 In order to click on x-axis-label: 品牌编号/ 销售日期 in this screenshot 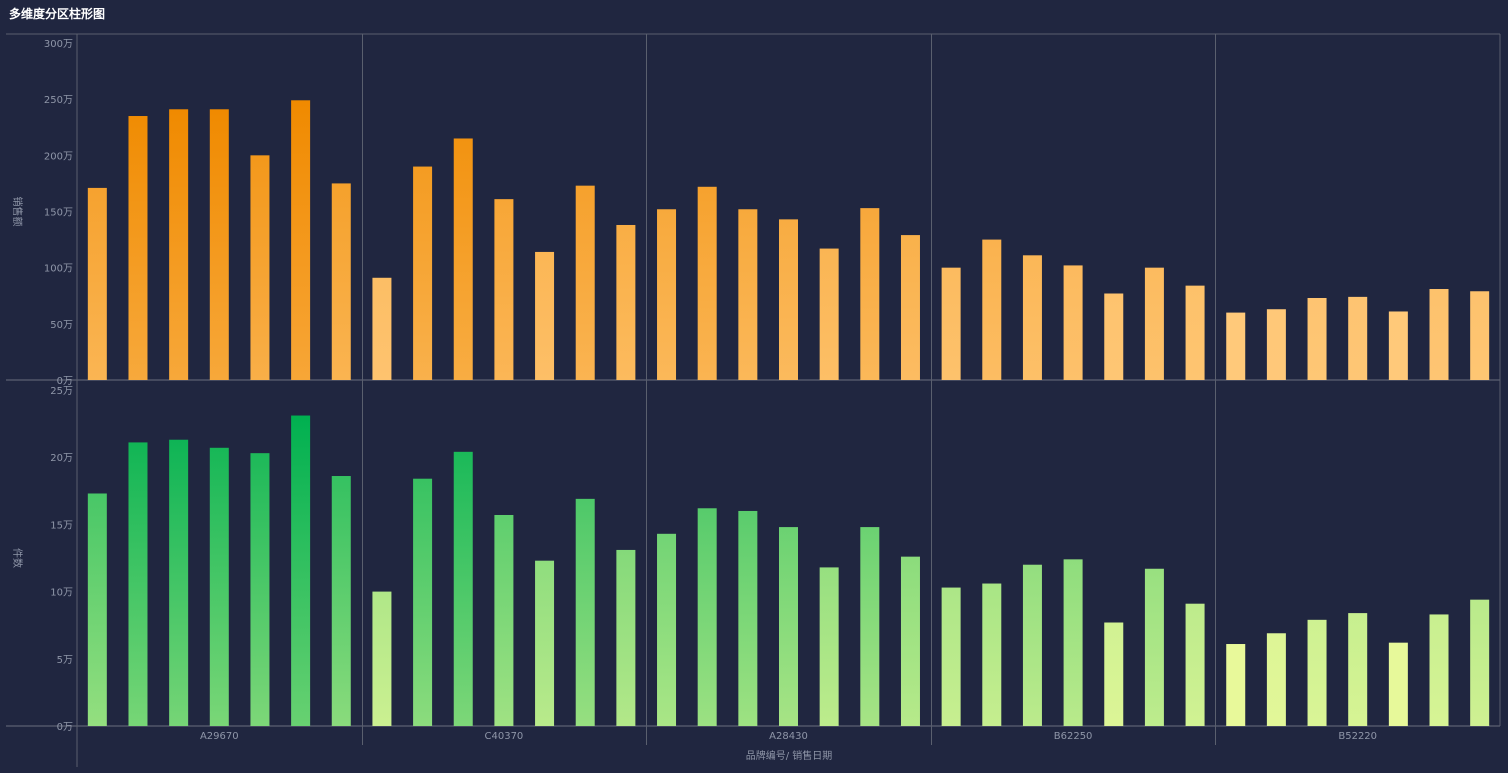, I will do `click(789, 755)`.